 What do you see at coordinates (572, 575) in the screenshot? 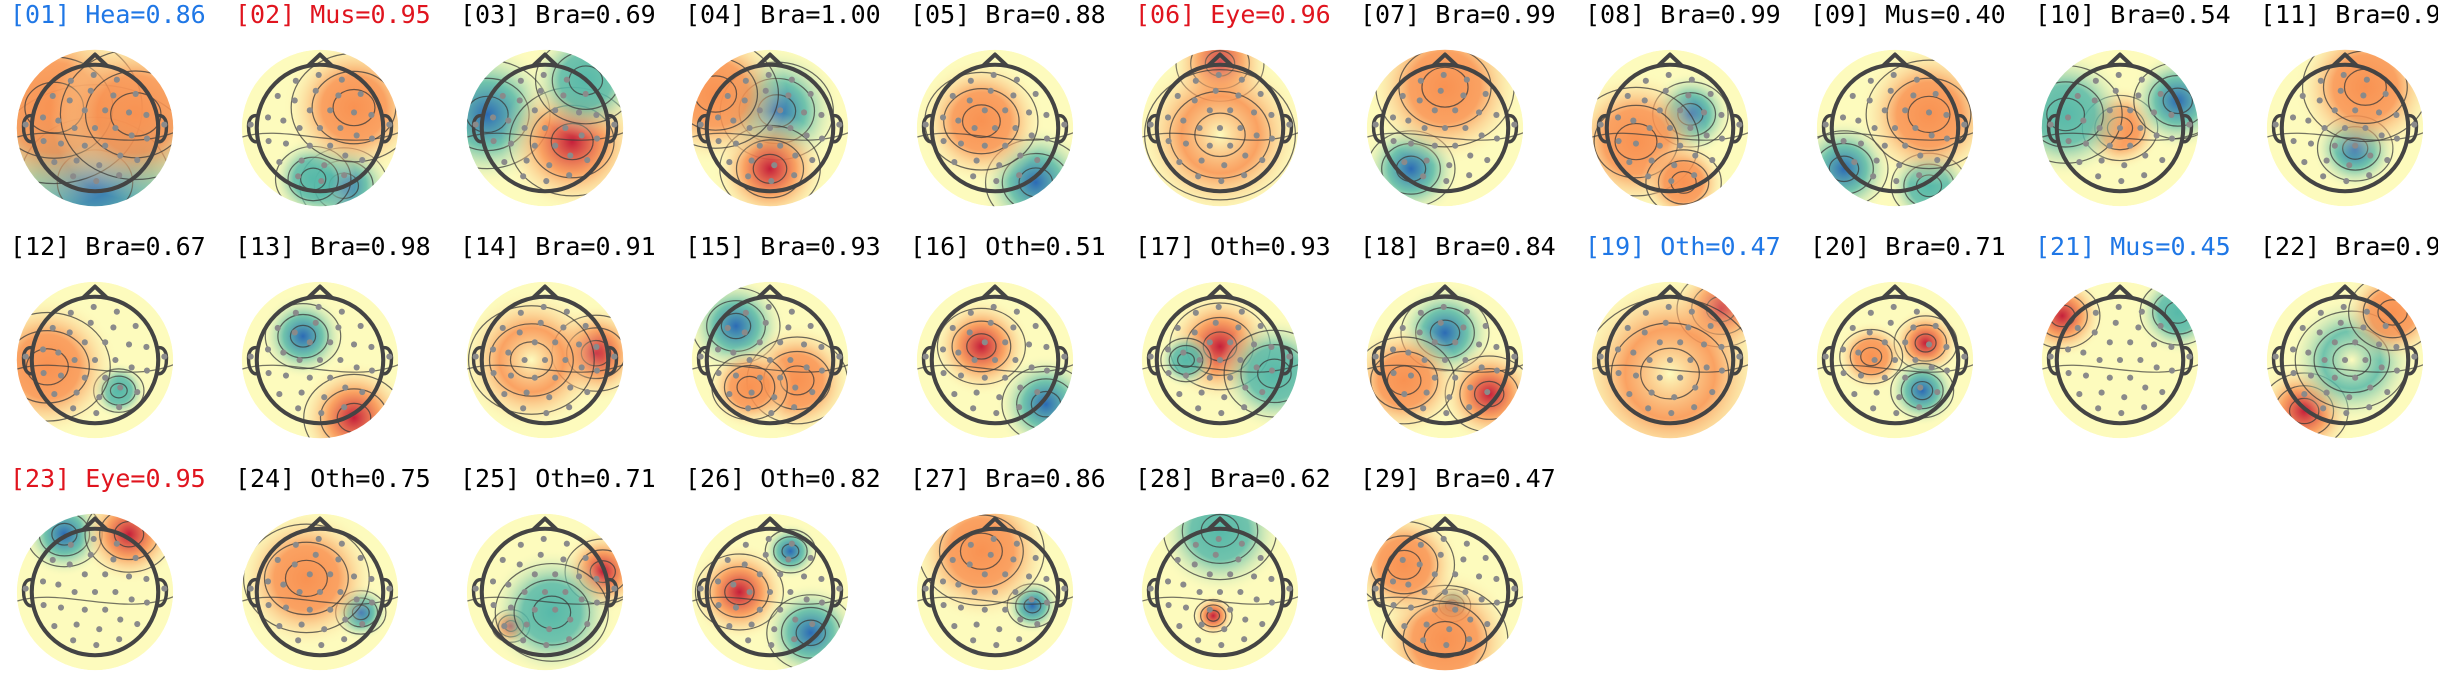
I see `topomap-panel: [25] Oth=0.71` at bounding box center [572, 575].